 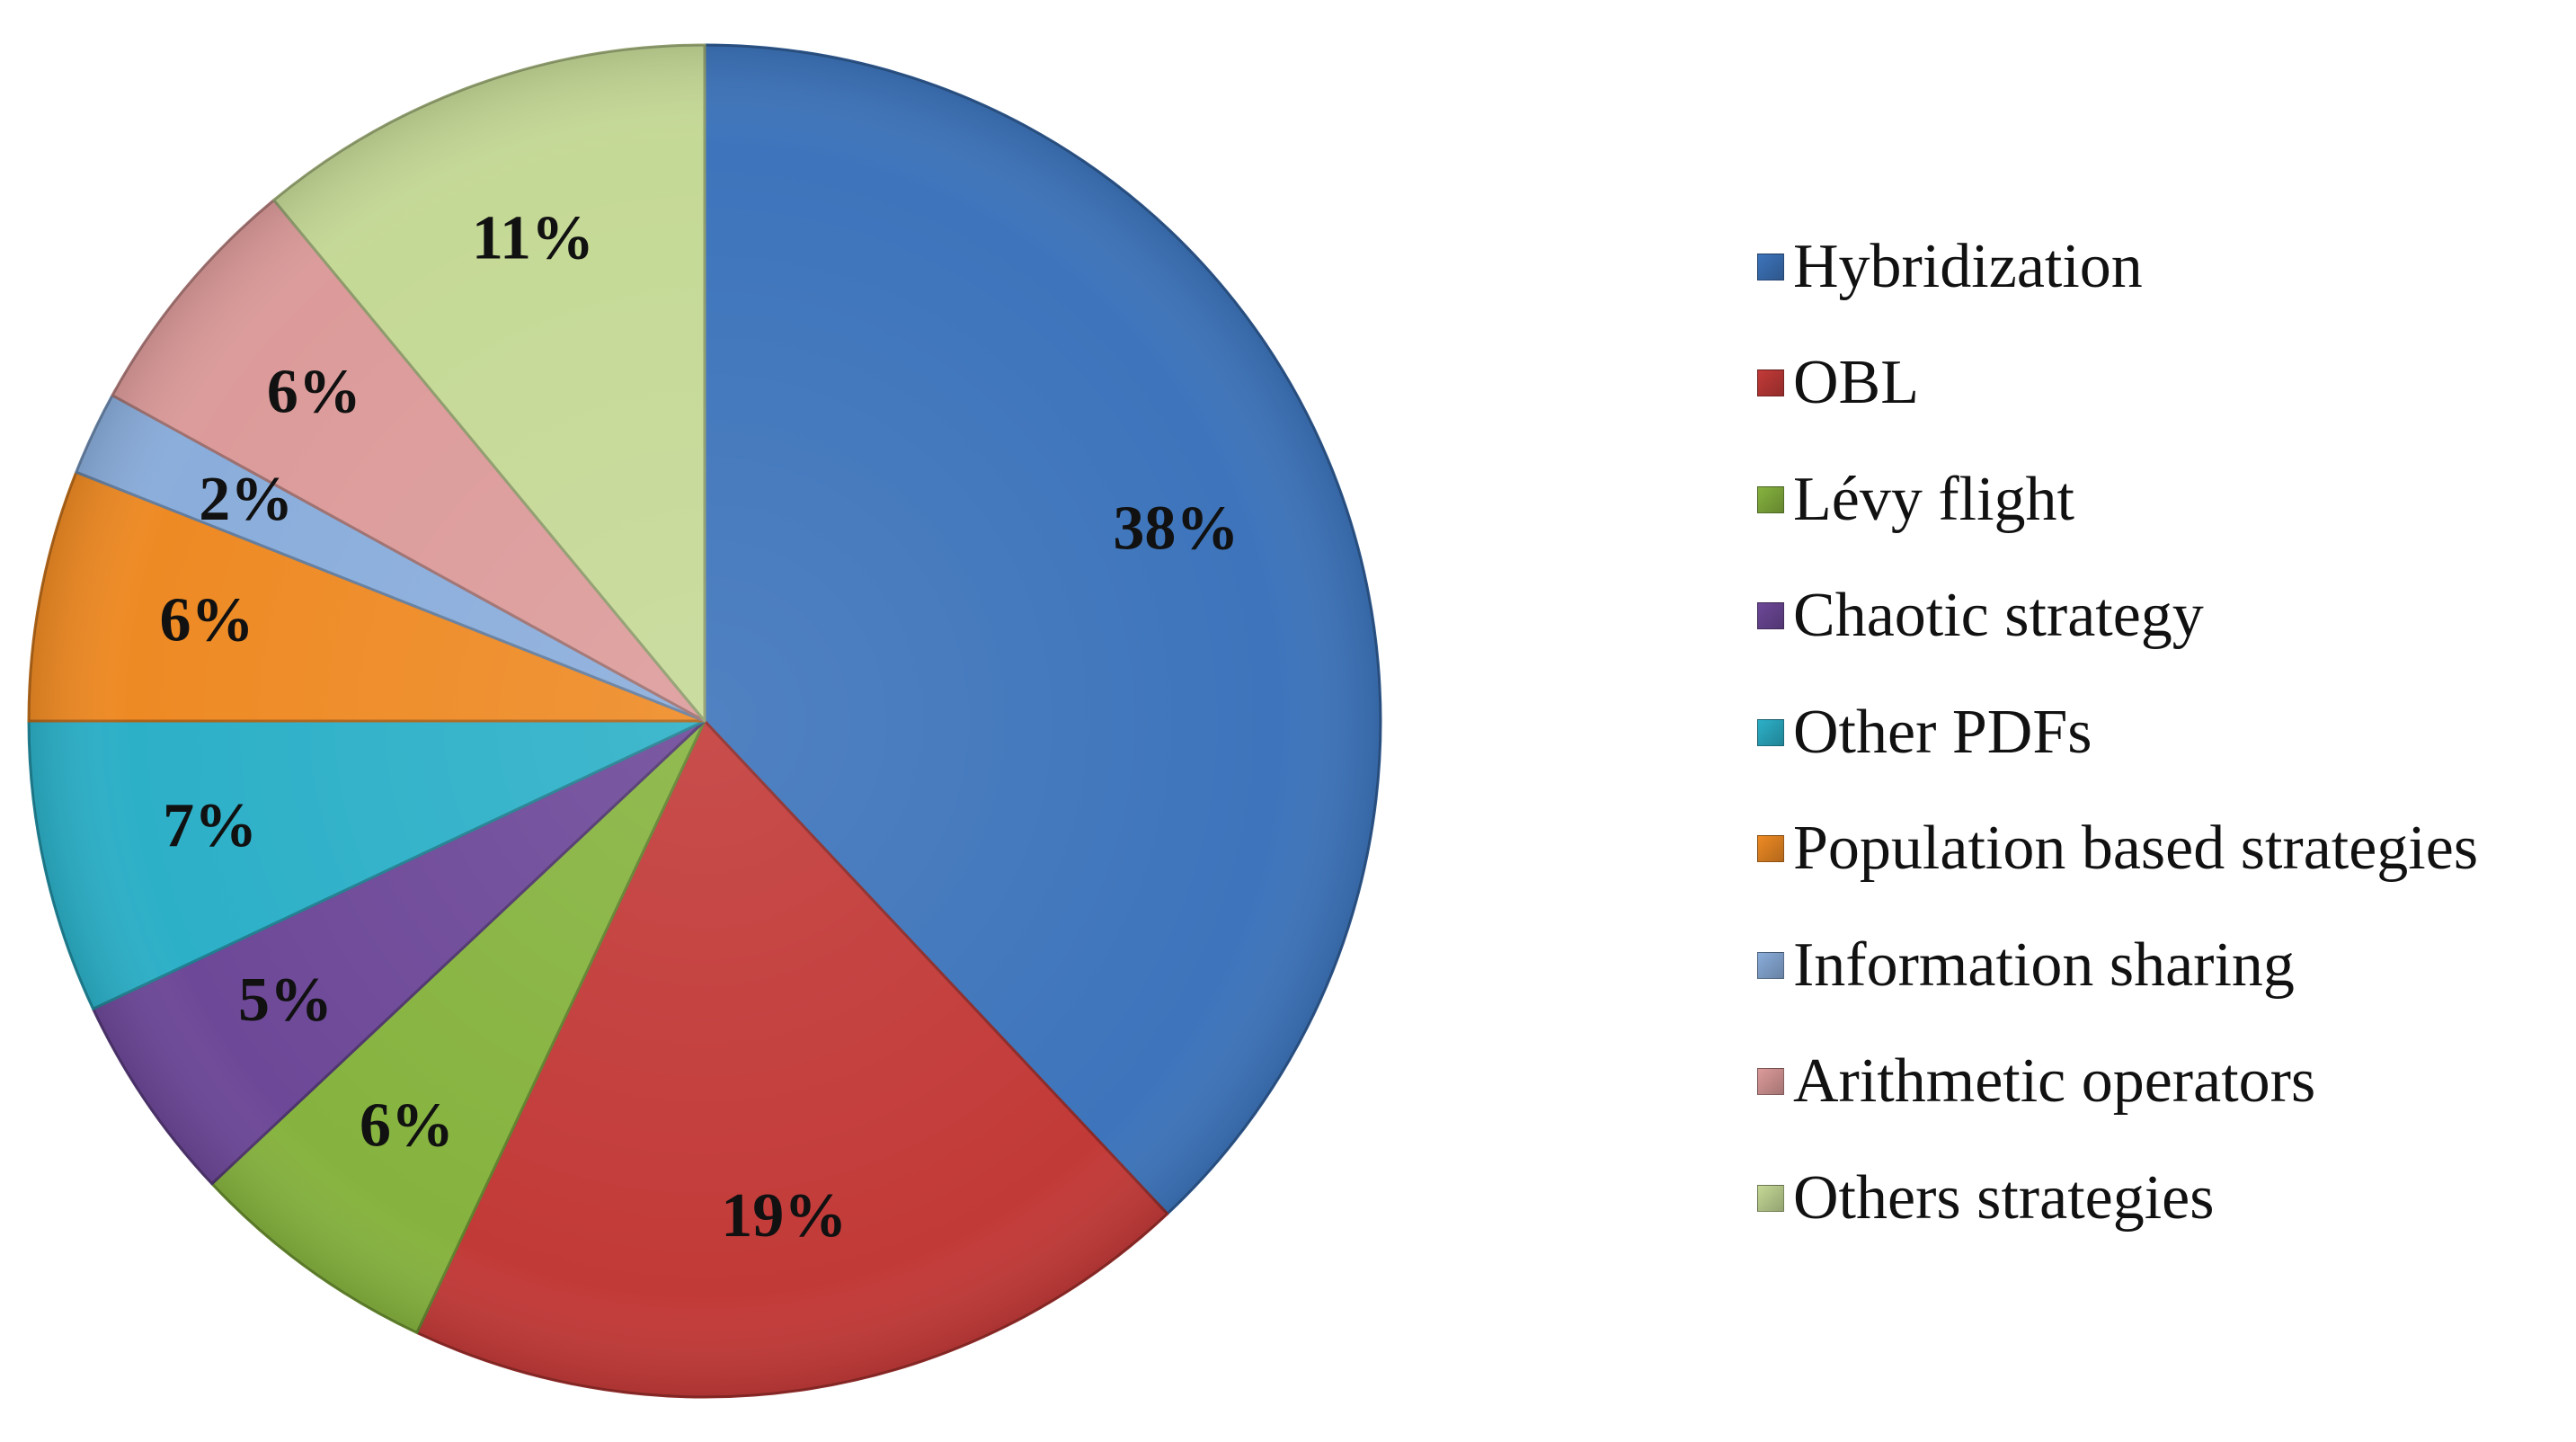 I want to click on legend-item-arithmetic-operators: Arithmetic operators, so click(x=2117, y=1082).